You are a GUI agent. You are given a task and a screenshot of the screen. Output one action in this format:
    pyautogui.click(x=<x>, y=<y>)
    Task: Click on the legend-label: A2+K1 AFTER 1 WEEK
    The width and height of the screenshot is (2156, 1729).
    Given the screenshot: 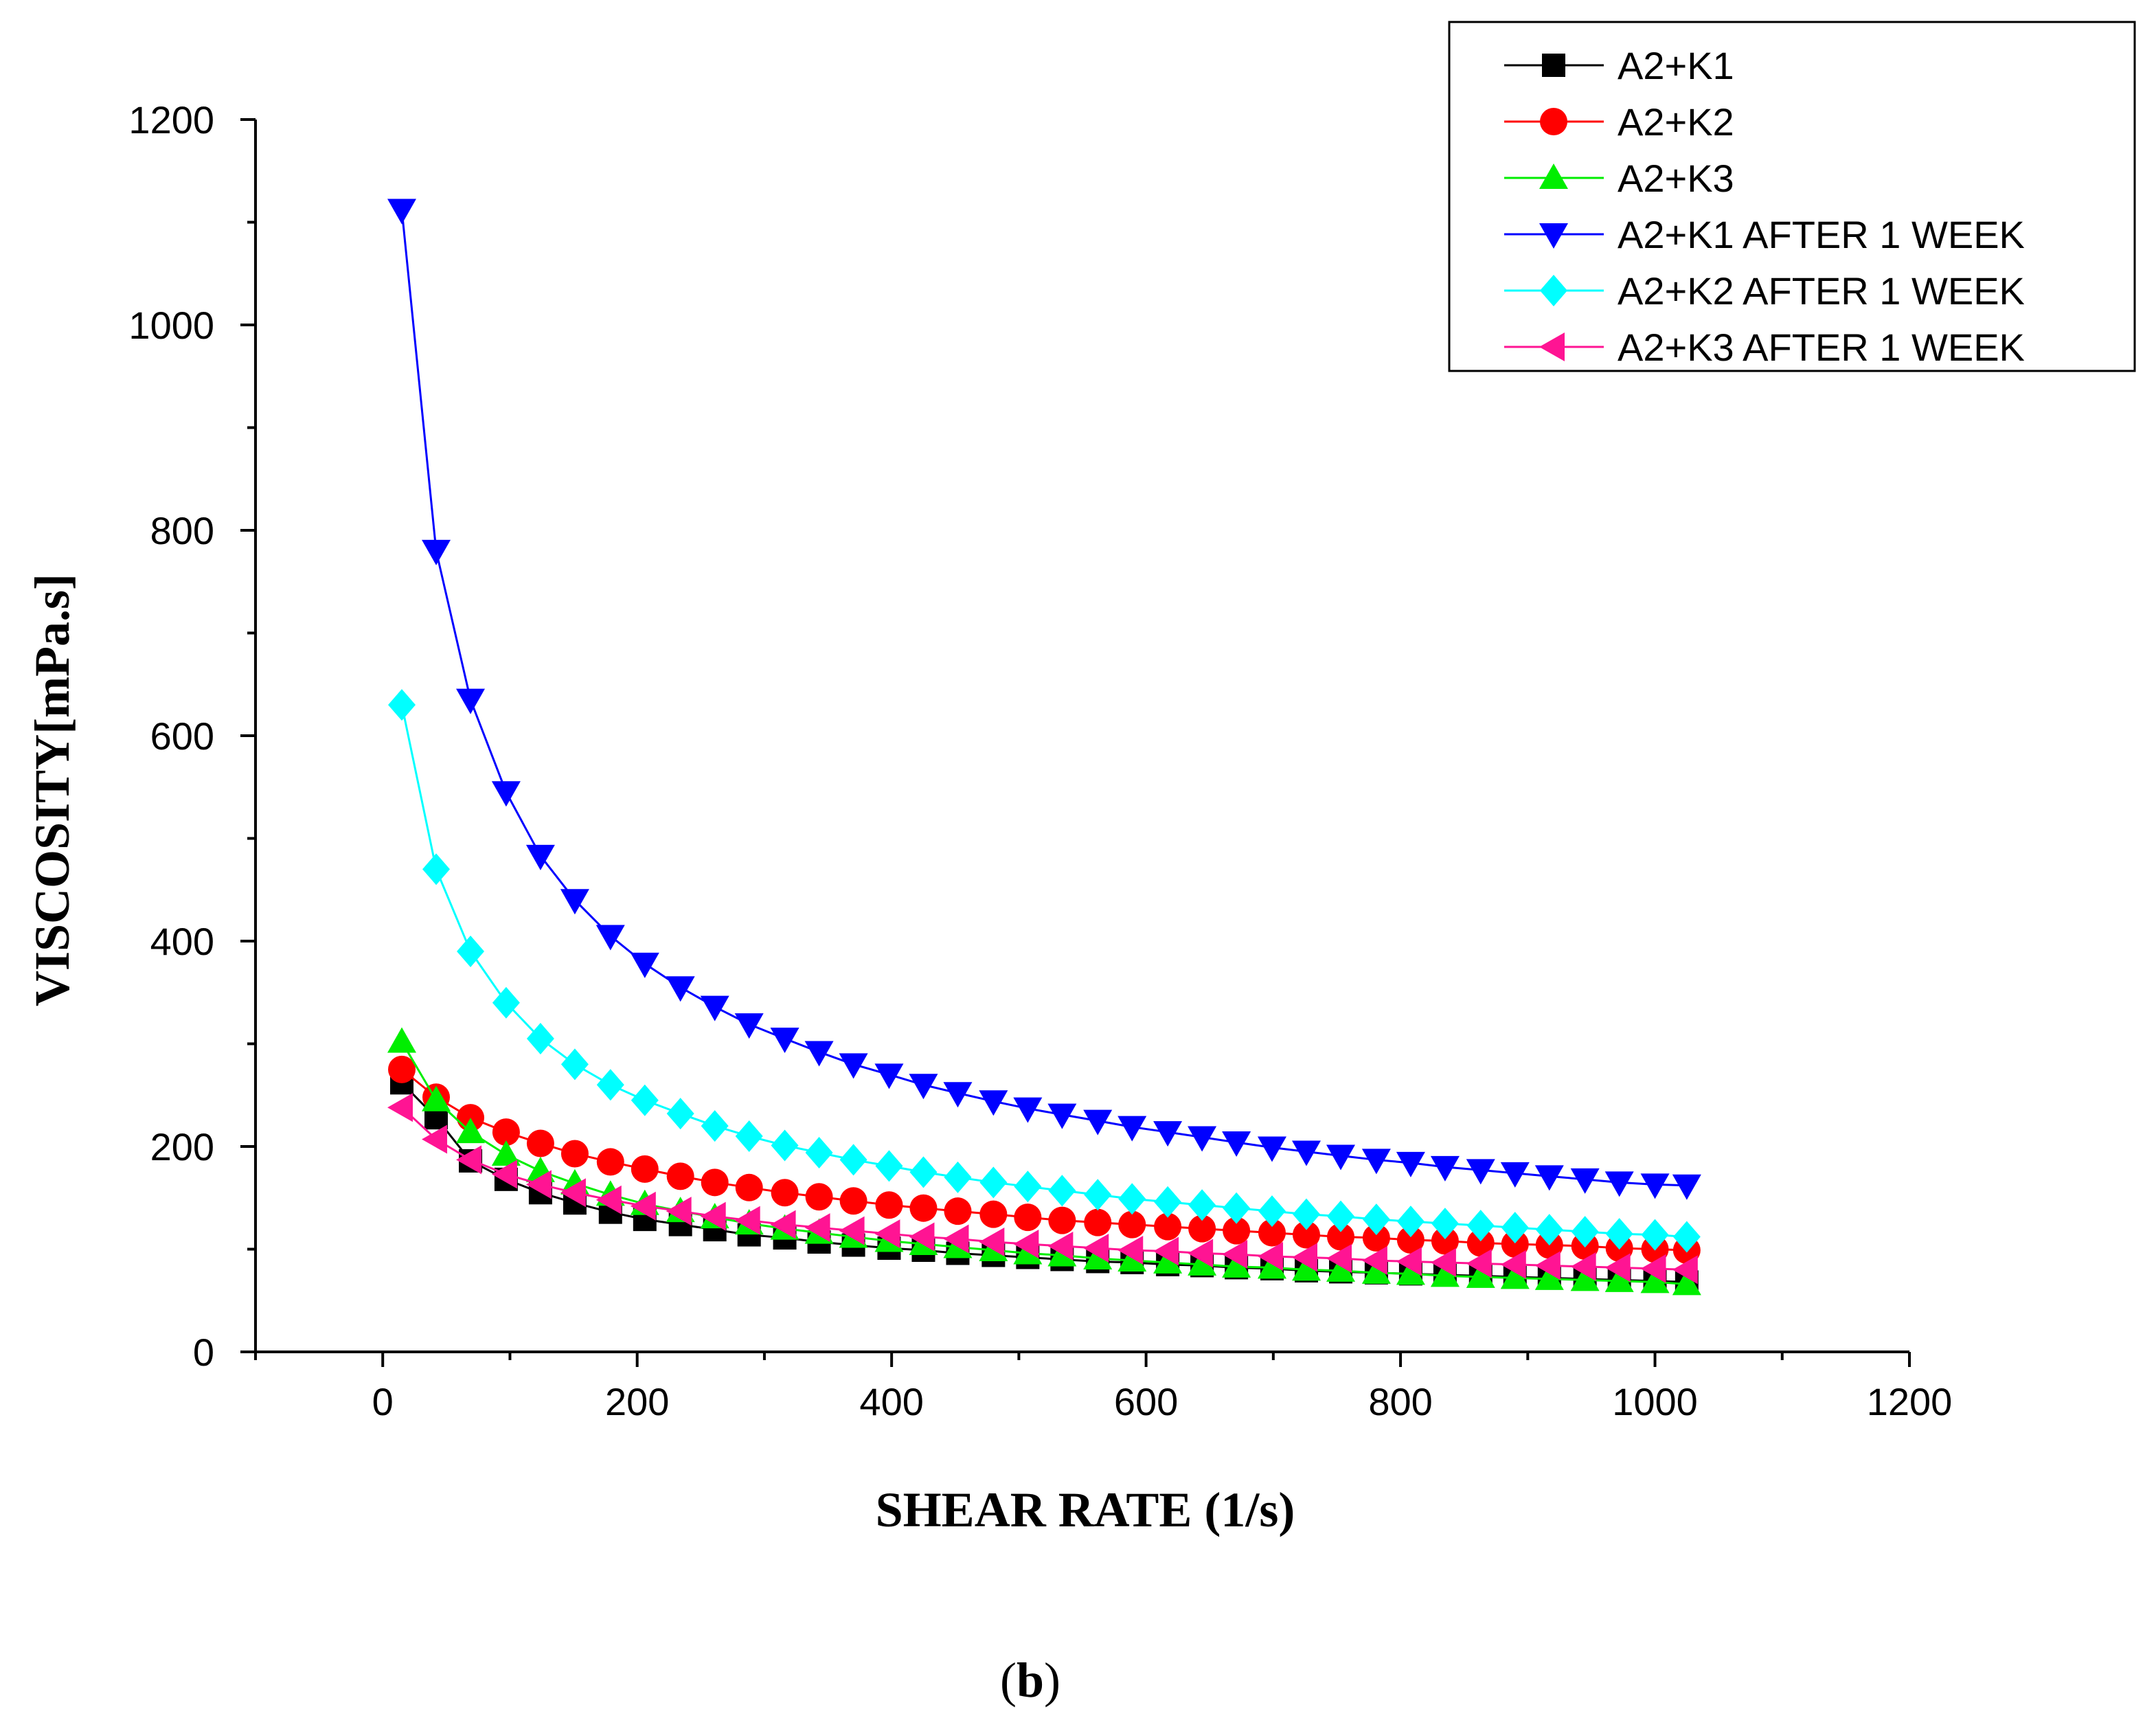 What is the action you would take?
    pyautogui.click(x=1821, y=234)
    